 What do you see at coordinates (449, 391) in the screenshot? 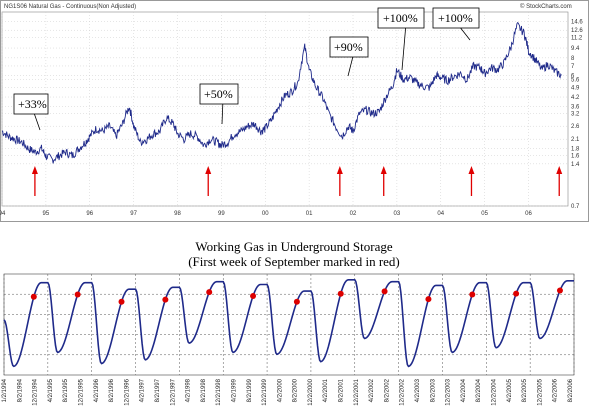
I see `storage-x-tick-label: 12/2/2003` at bounding box center [449, 391].